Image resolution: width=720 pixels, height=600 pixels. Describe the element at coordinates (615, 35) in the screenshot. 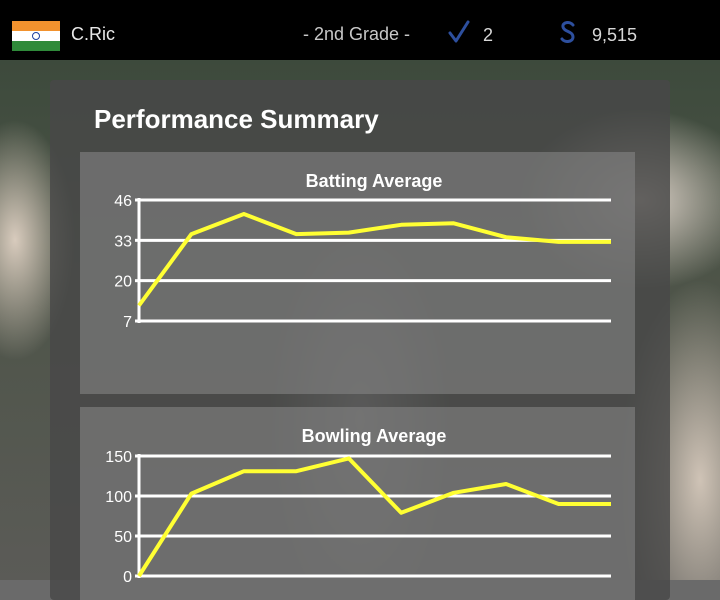

I see `currency-value: 9,515` at that location.